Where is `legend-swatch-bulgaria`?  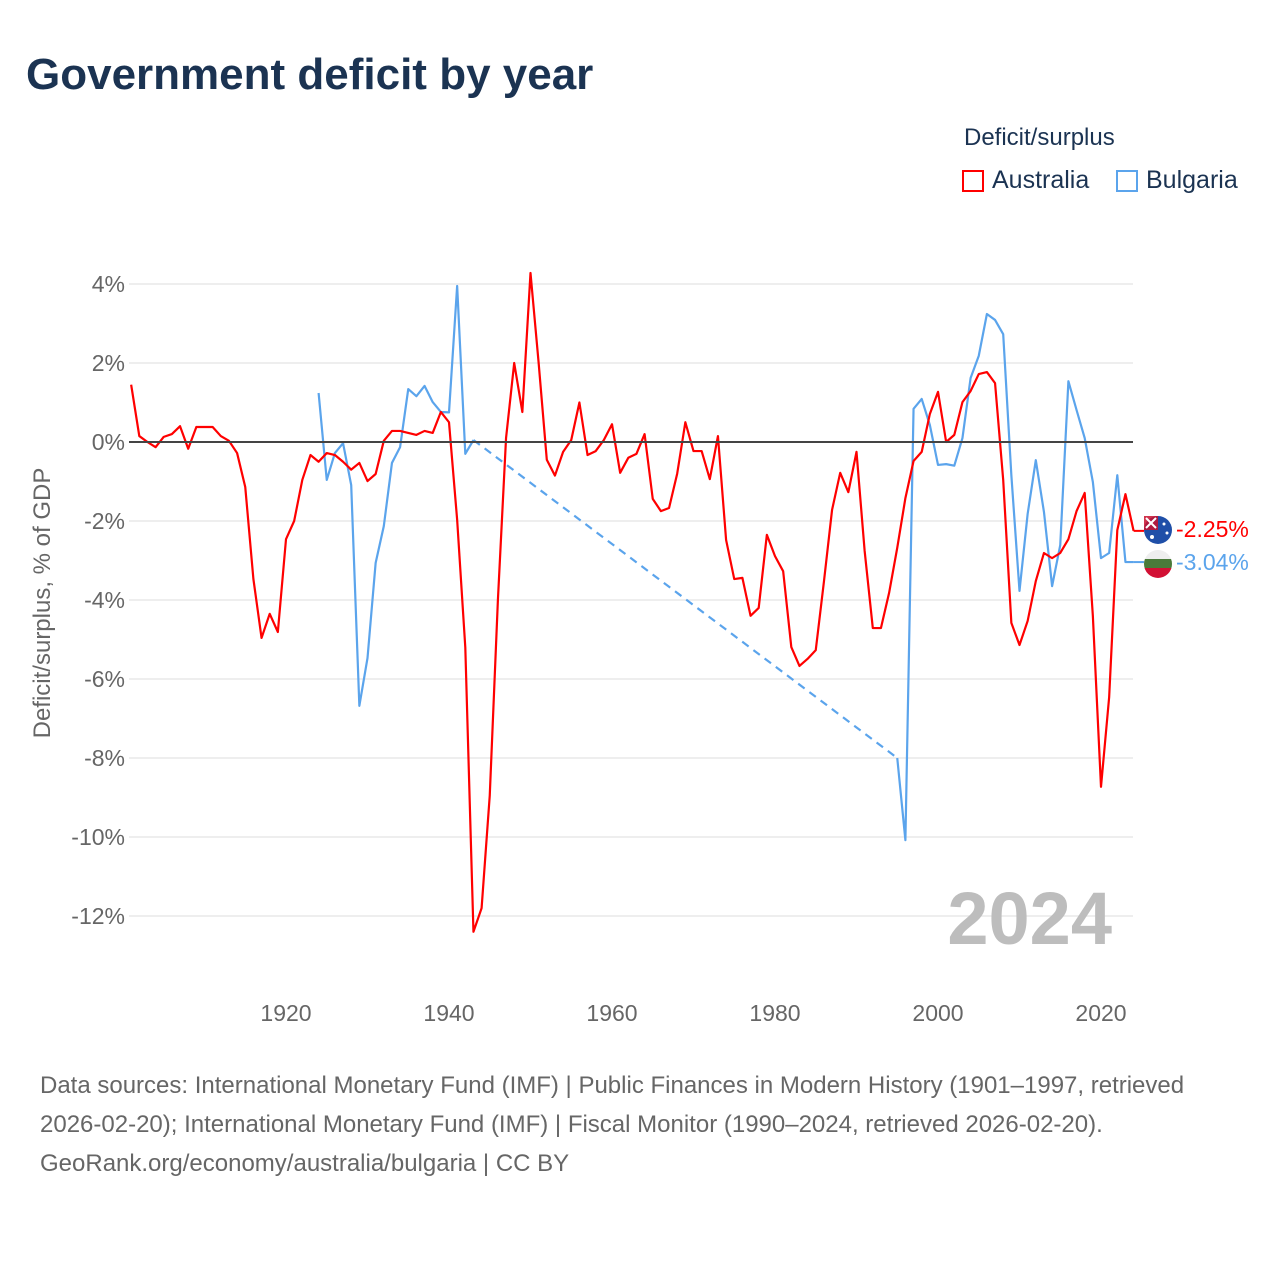
legend-swatch-bulgaria is located at coordinates (1127, 180).